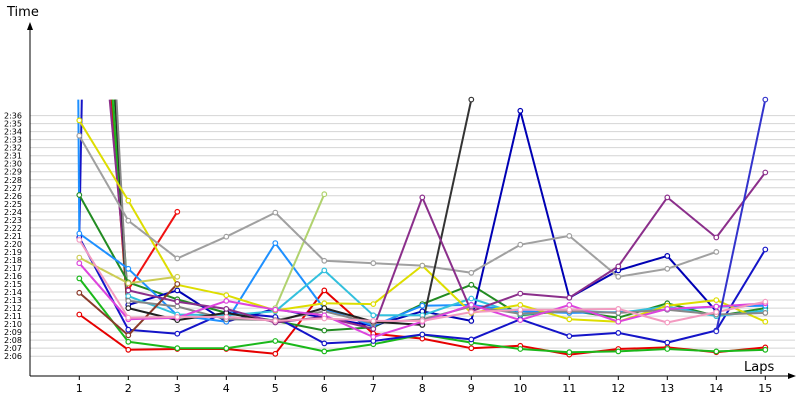 The width and height of the screenshot is (800, 400). Describe the element at coordinates (765, 313) in the screenshot. I see `point-s11-lap15` at that location.